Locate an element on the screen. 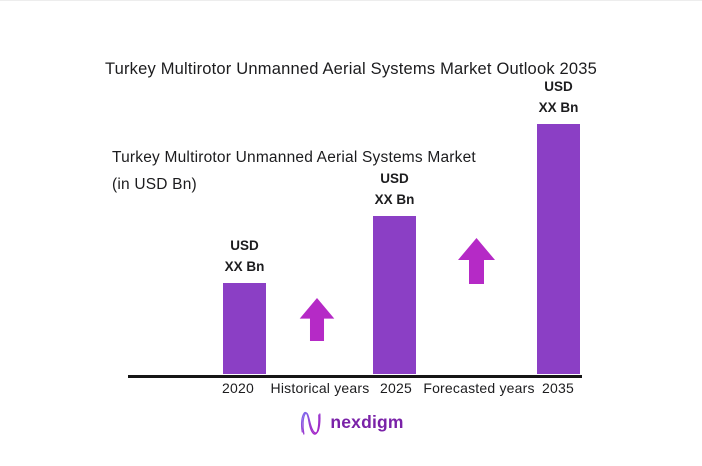 The height and width of the screenshot is (466, 702). tick-2020: 2020 is located at coordinates (238, 388).